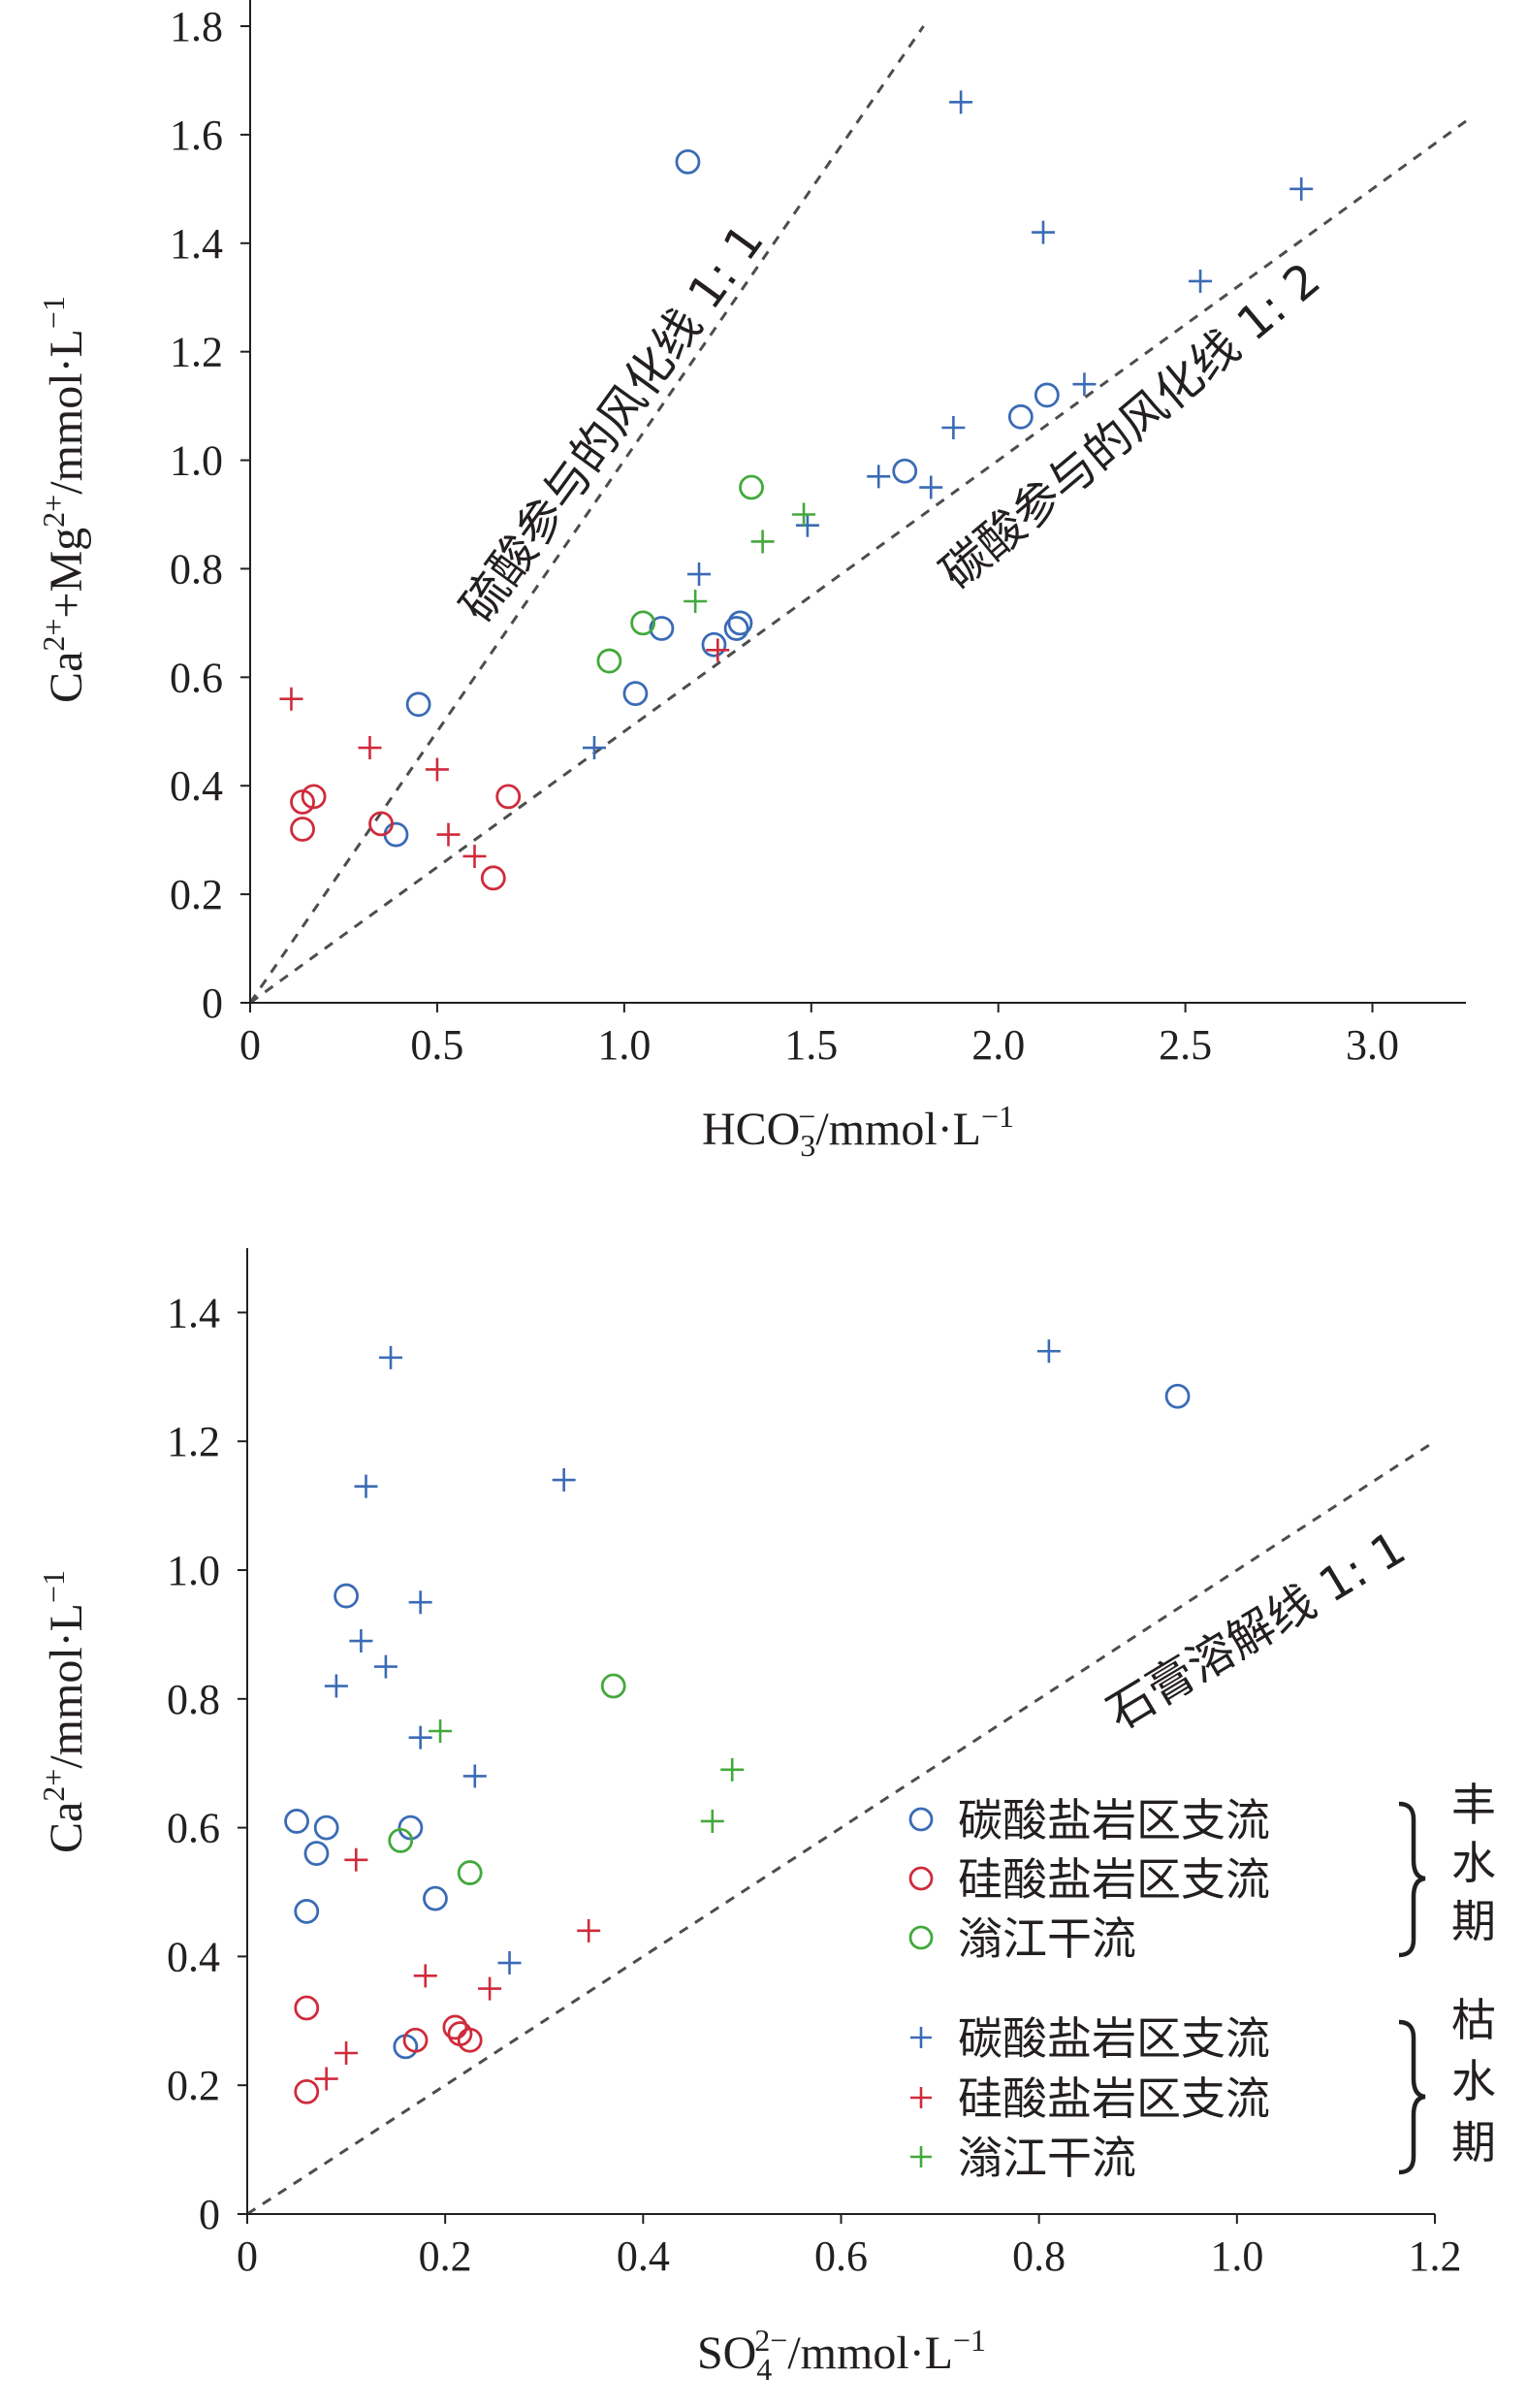 The height and width of the screenshot is (2408, 1527). What do you see at coordinates (196, 895) in the screenshot?
I see `top-y-tick-label: 0.2` at bounding box center [196, 895].